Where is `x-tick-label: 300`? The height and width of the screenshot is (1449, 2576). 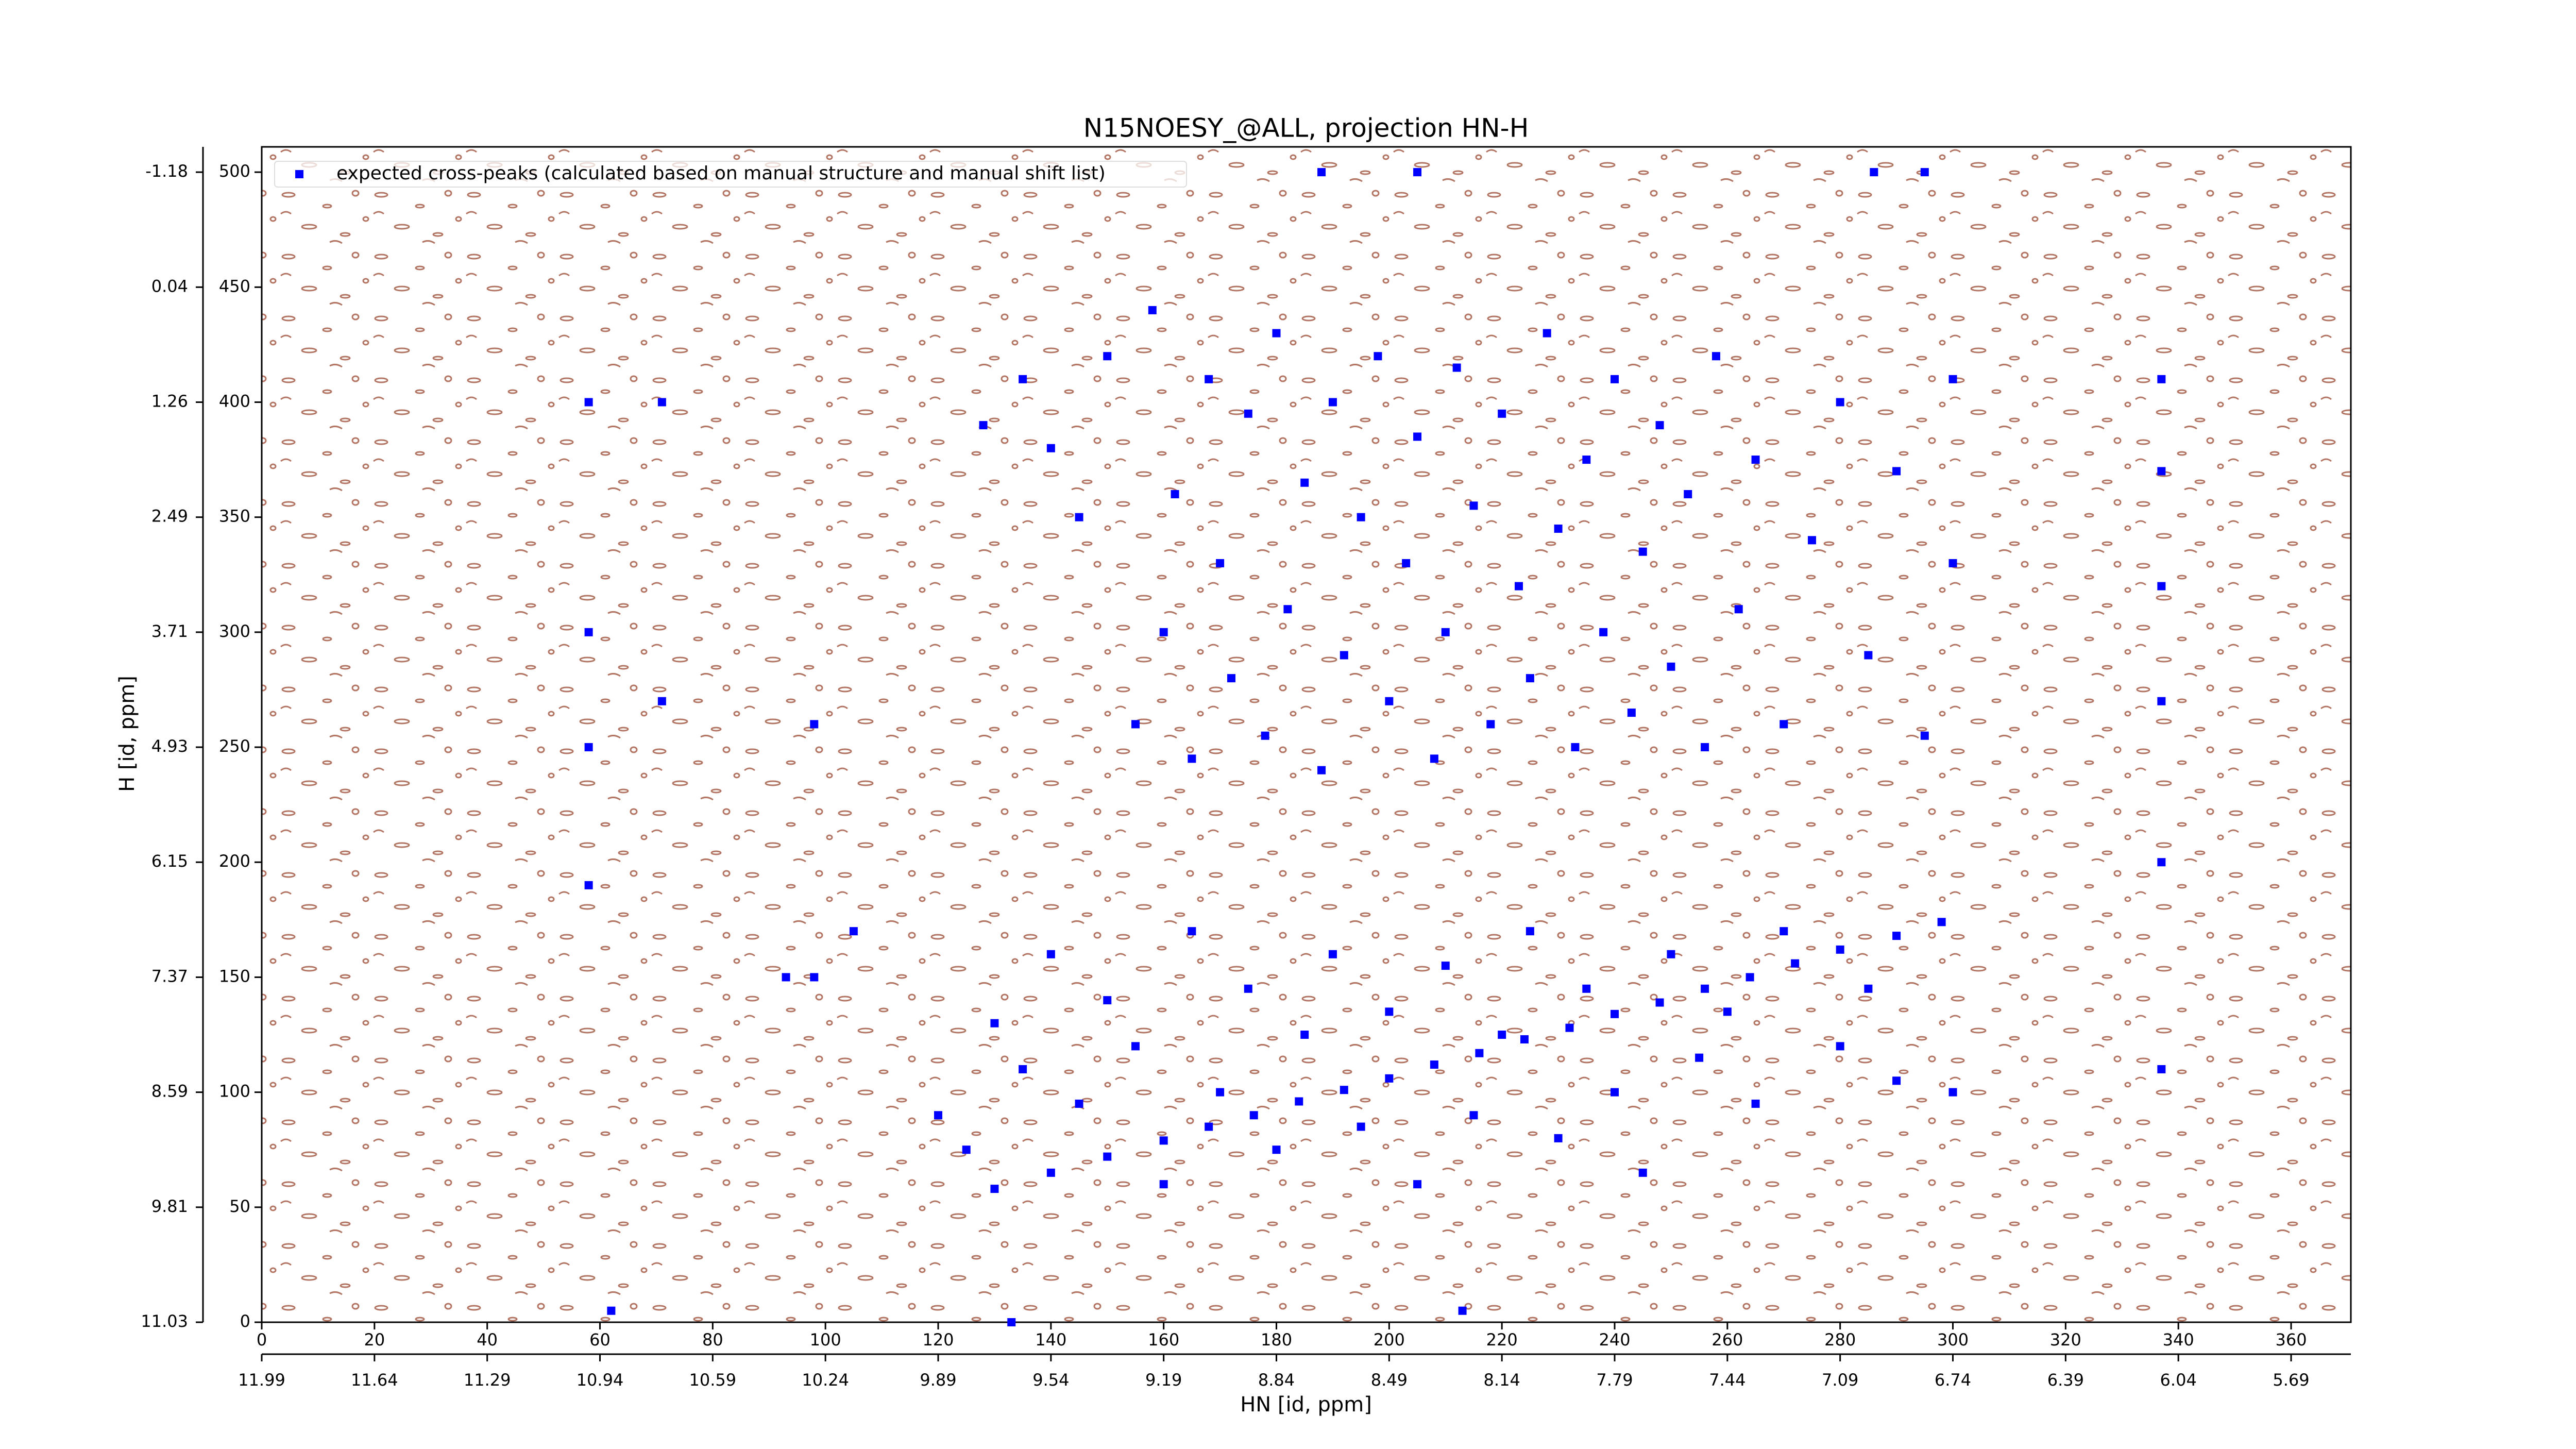
x-tick-label: 300 is located at coordinates (1953, 1340).